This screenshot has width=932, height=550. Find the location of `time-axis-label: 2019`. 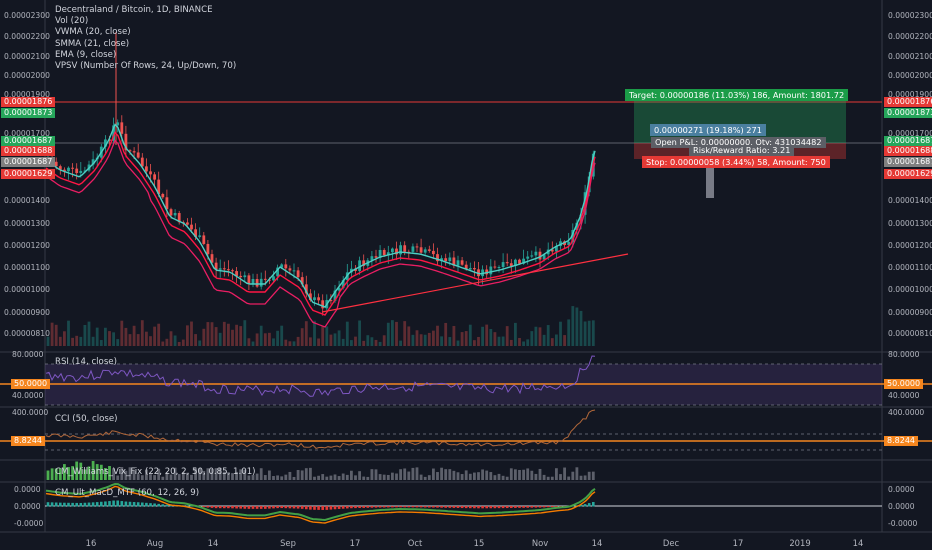

time-axis-label: 2019 is located at coordinates (800, 543).